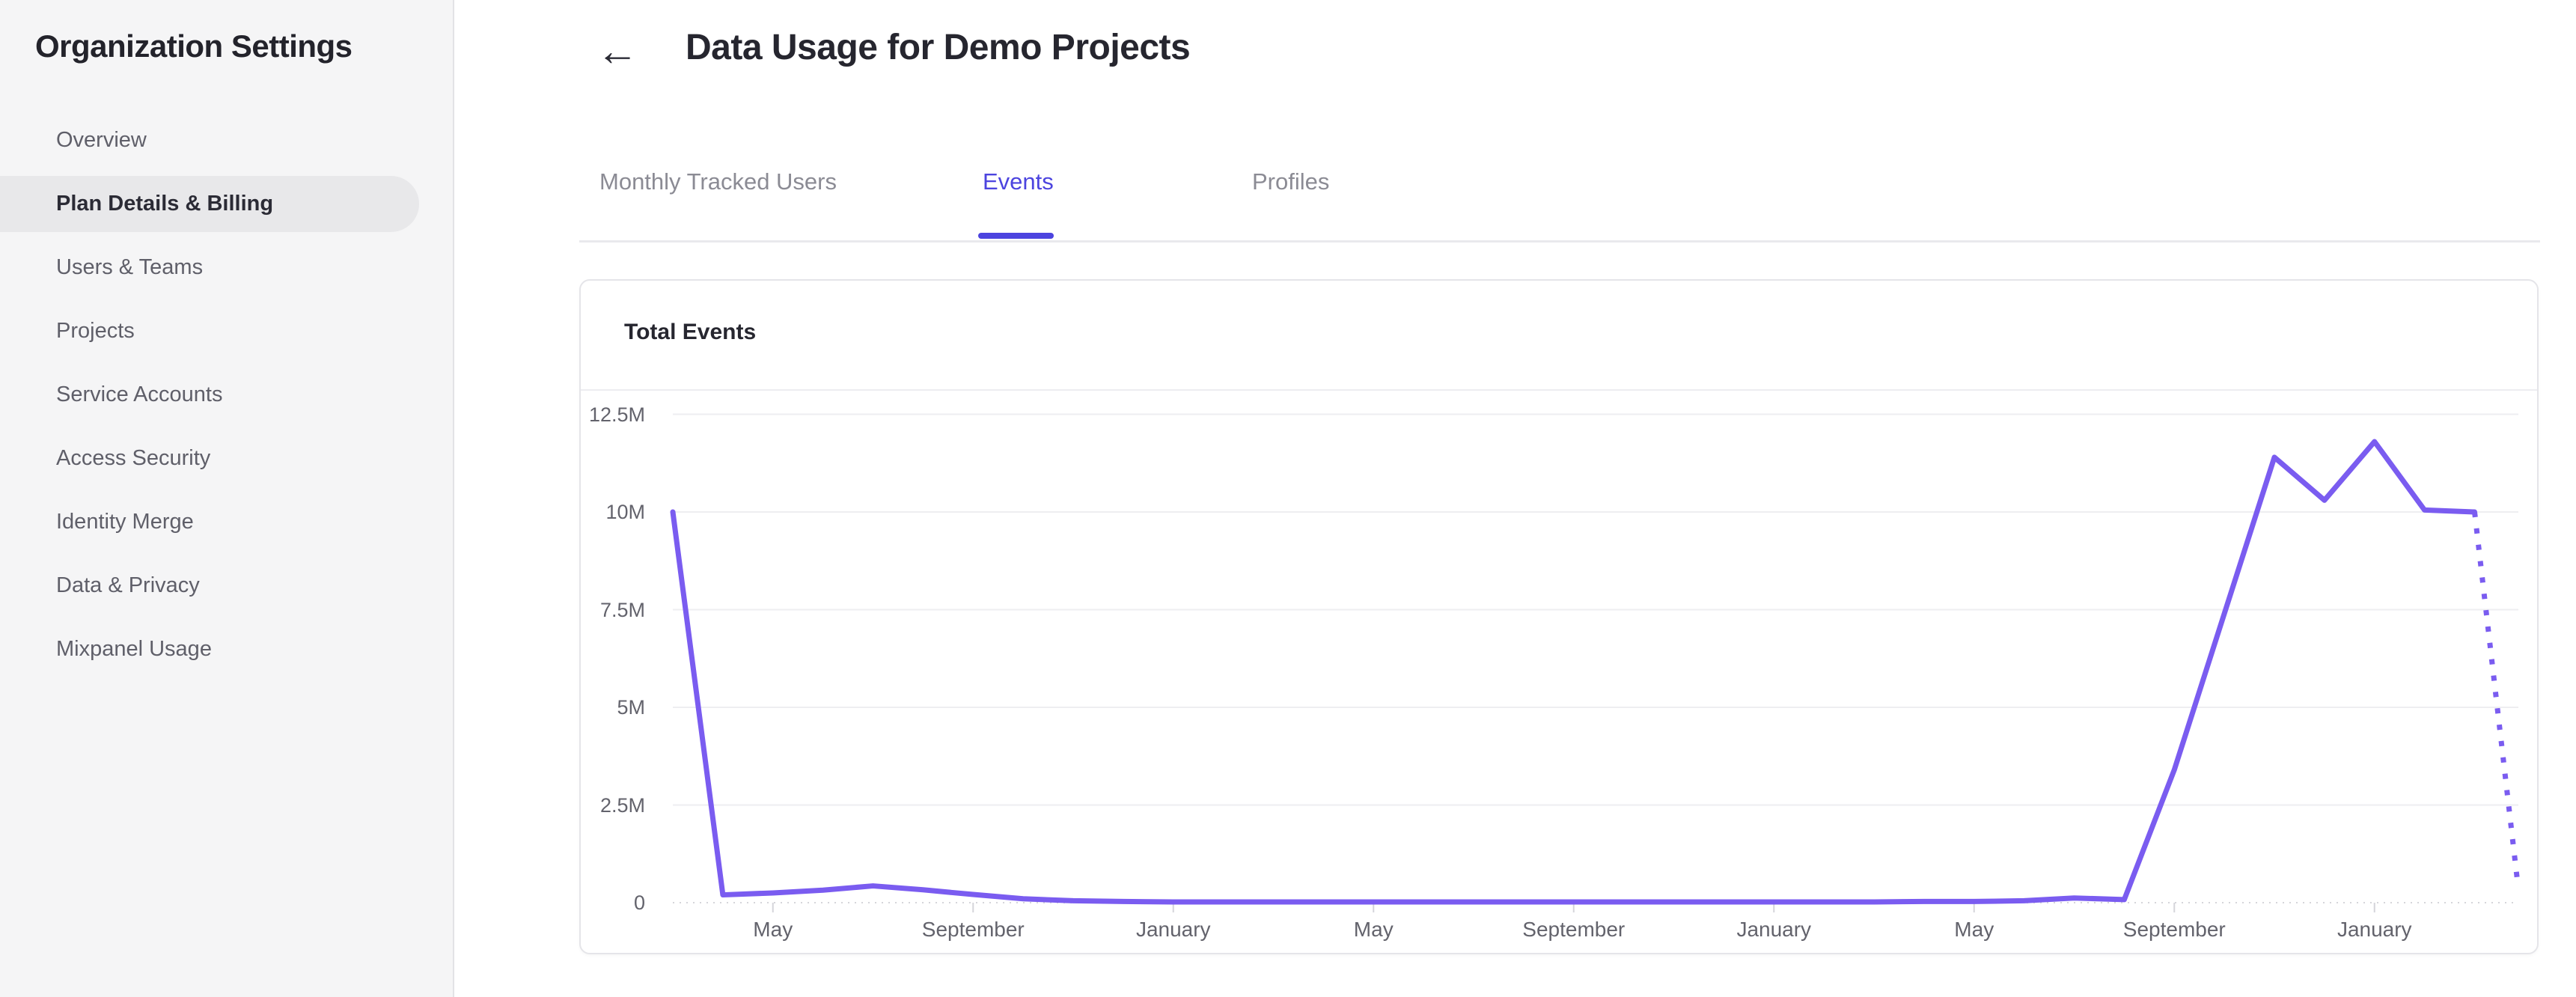  I want to click on sidebar-title: Organization Settings, so click(193, 46).